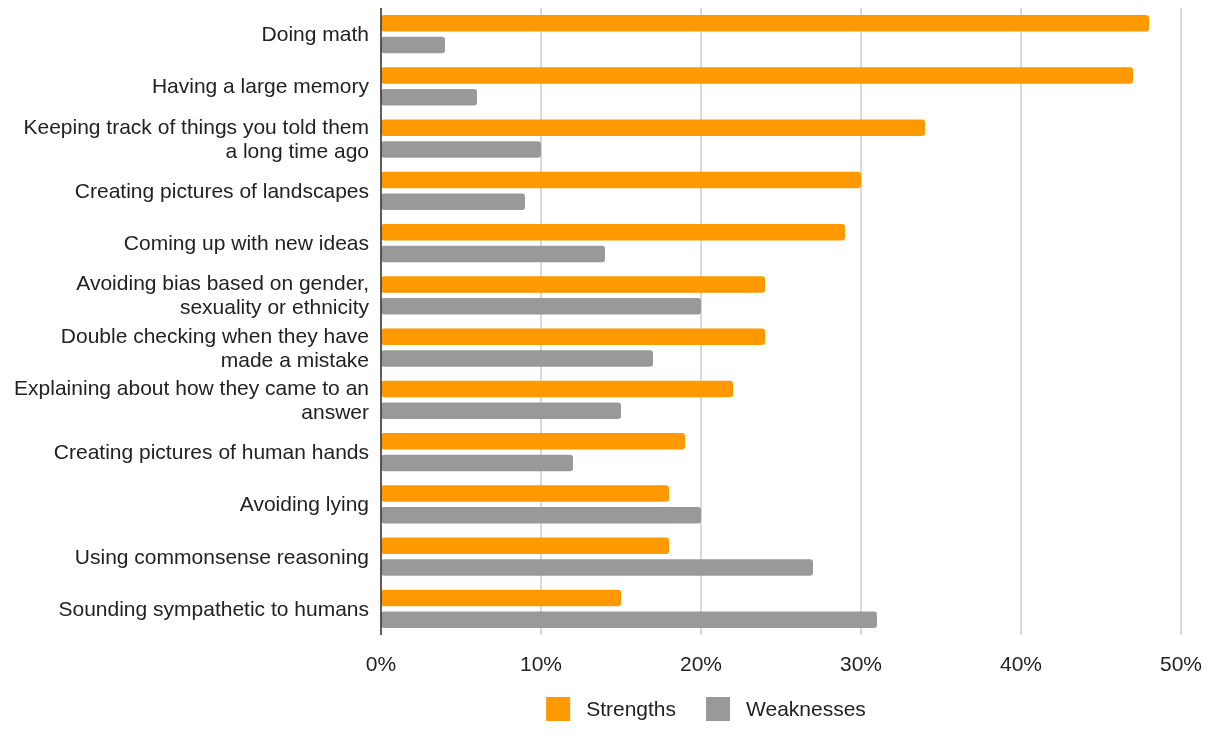 This screenshot has height=742, width=1218. What do you see at coordinates (381, 663) in the screenshot?
I see `x-tick-label: 0%` at bounding box center [381, 663].